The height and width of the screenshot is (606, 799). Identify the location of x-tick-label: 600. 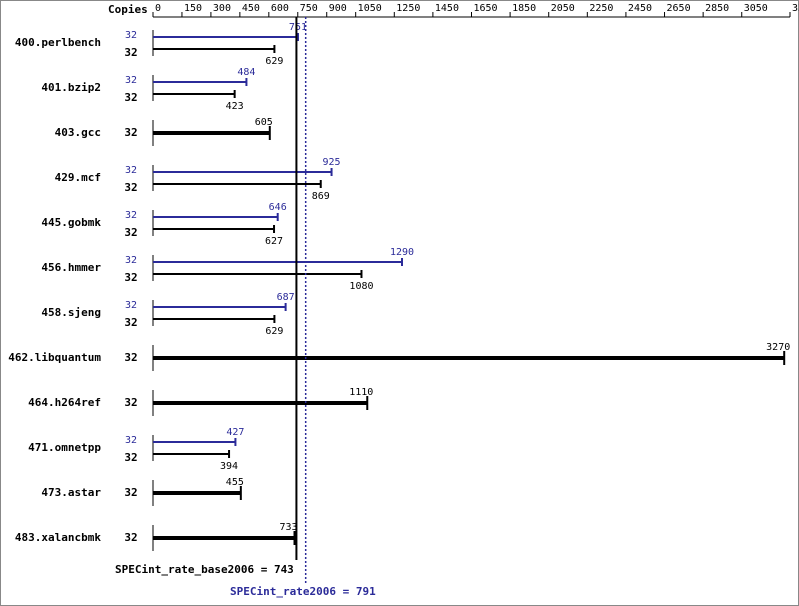
(280, 8).